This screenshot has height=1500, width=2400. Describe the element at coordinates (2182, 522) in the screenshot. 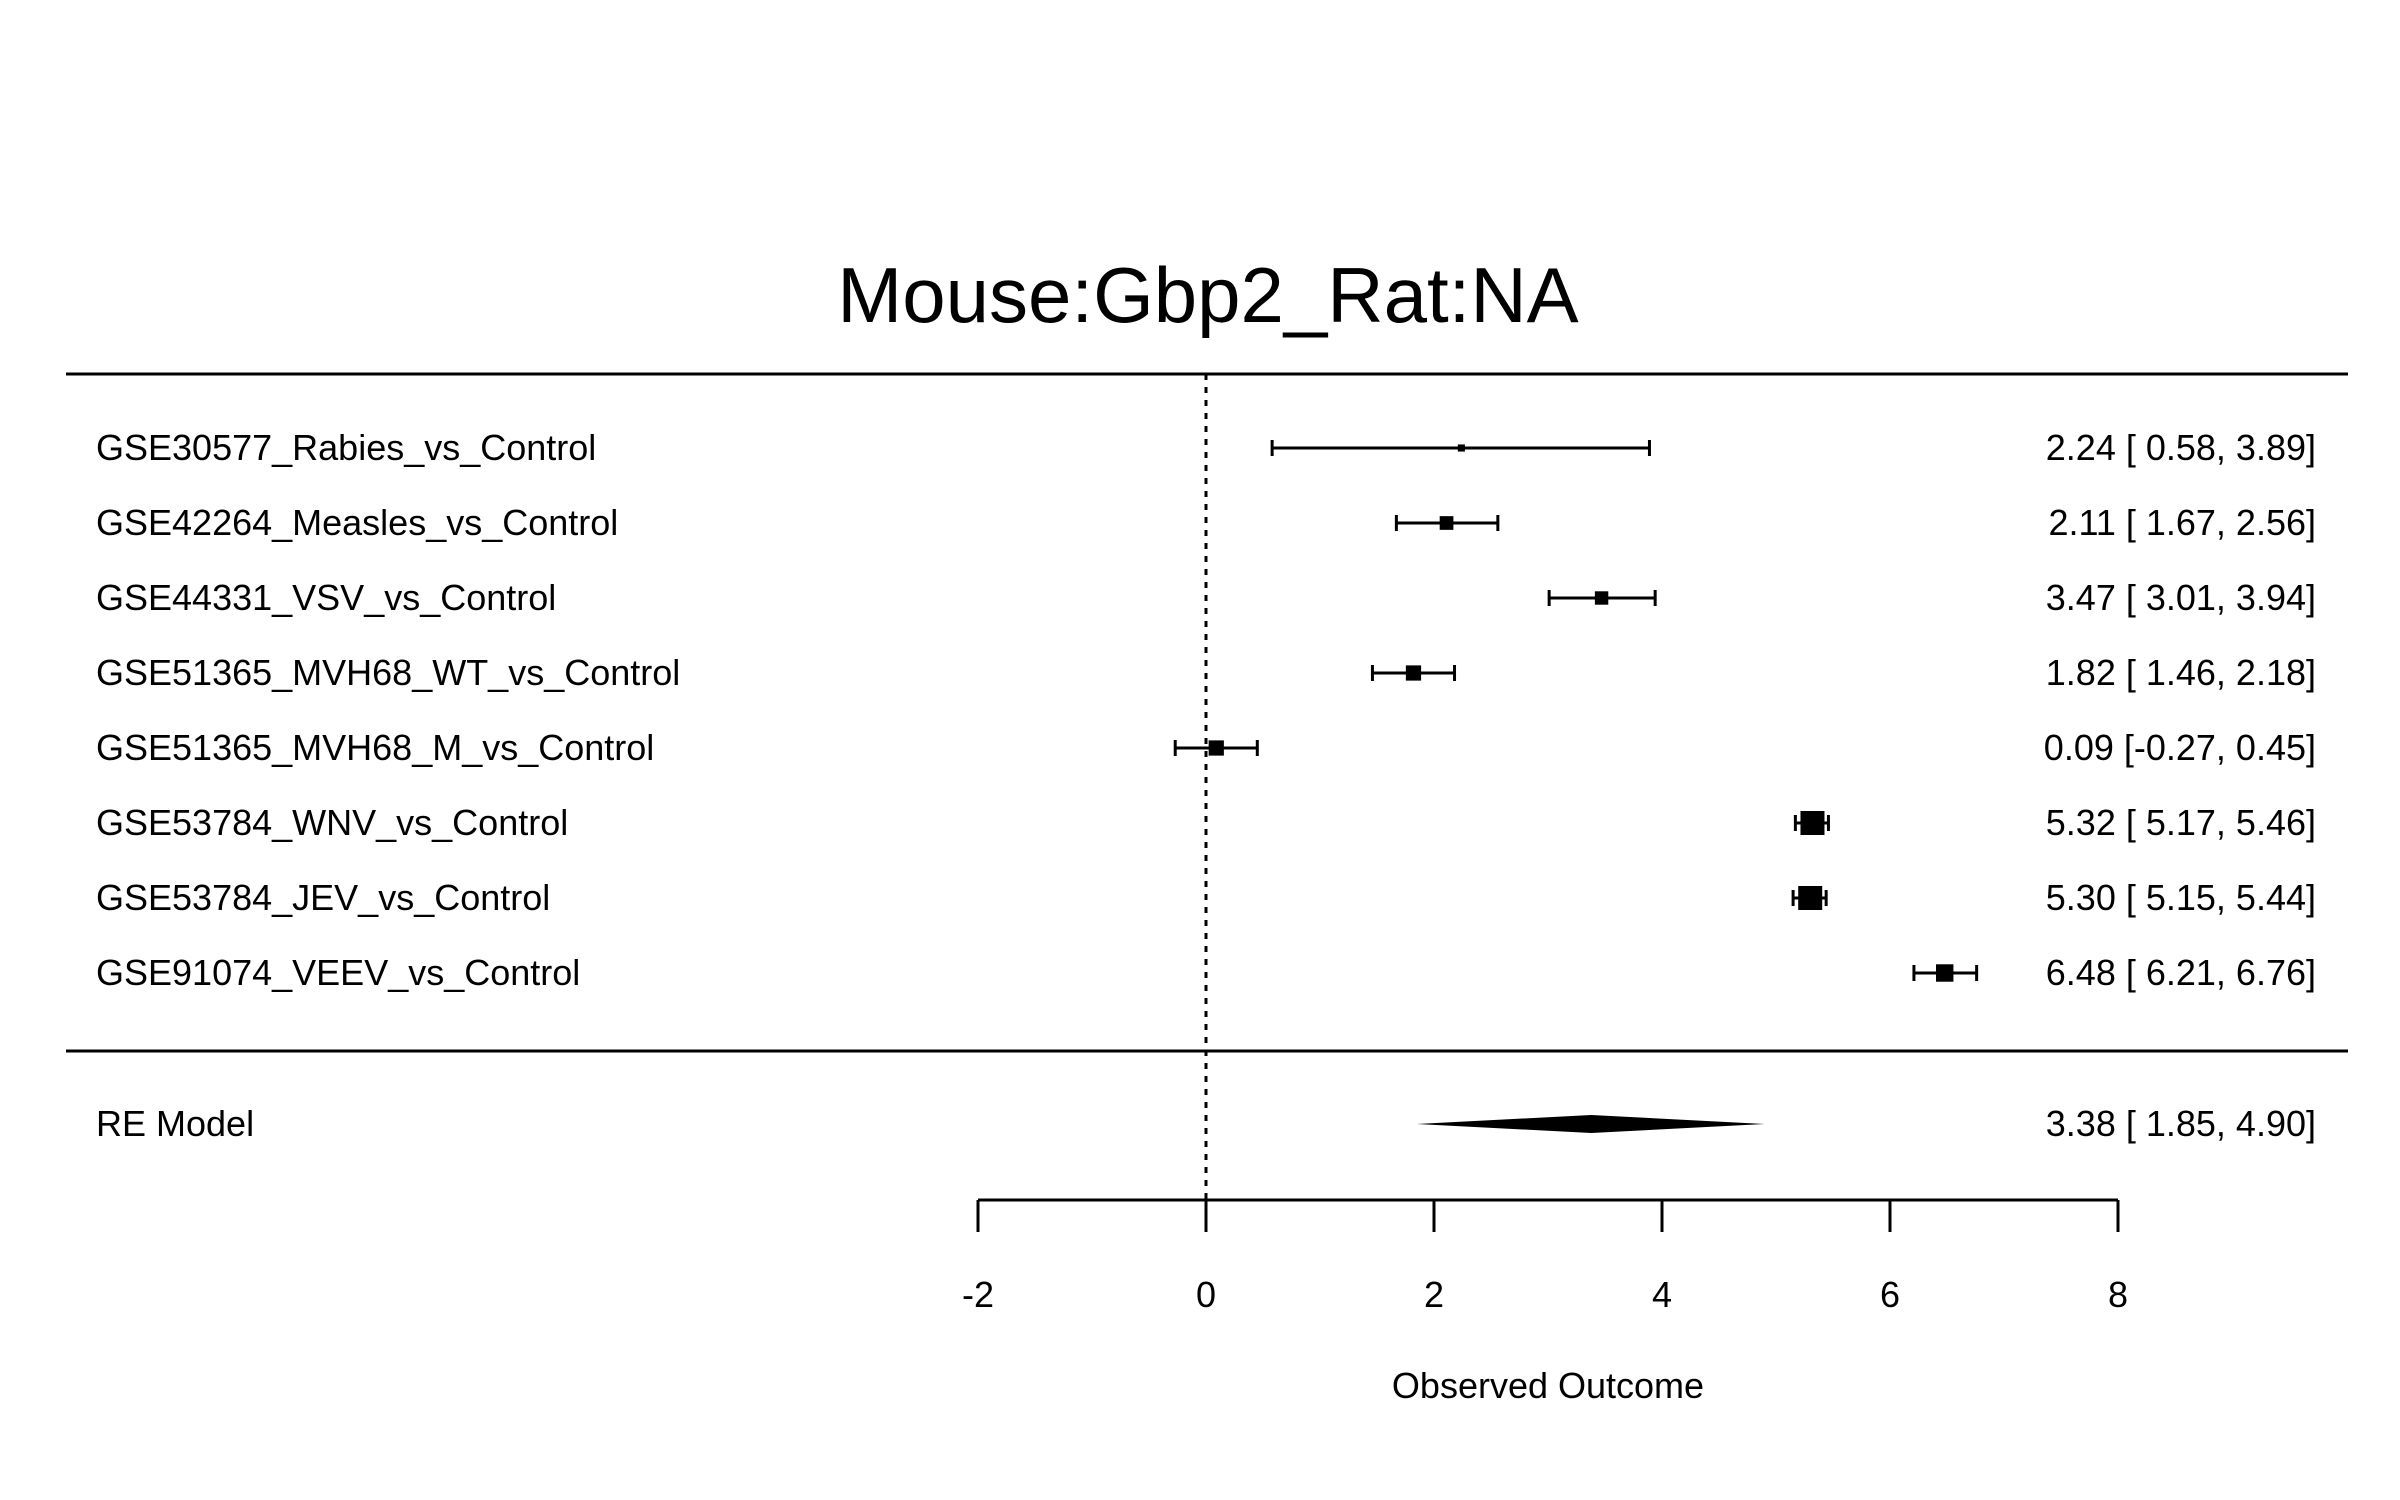

I see `estimate-text: 2.11 [ 1.67, 2.56]` at that location.